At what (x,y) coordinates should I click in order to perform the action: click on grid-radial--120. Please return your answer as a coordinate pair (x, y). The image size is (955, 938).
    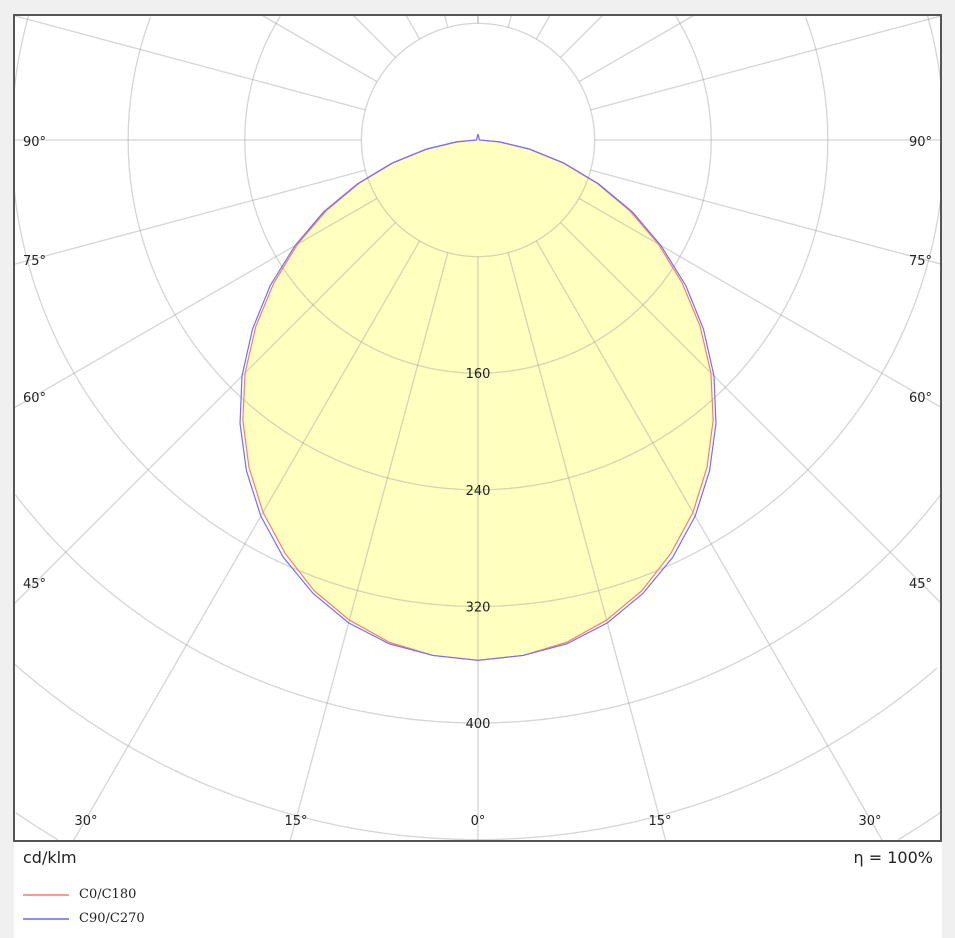
    Looking at the image, I should click on (319, 48).